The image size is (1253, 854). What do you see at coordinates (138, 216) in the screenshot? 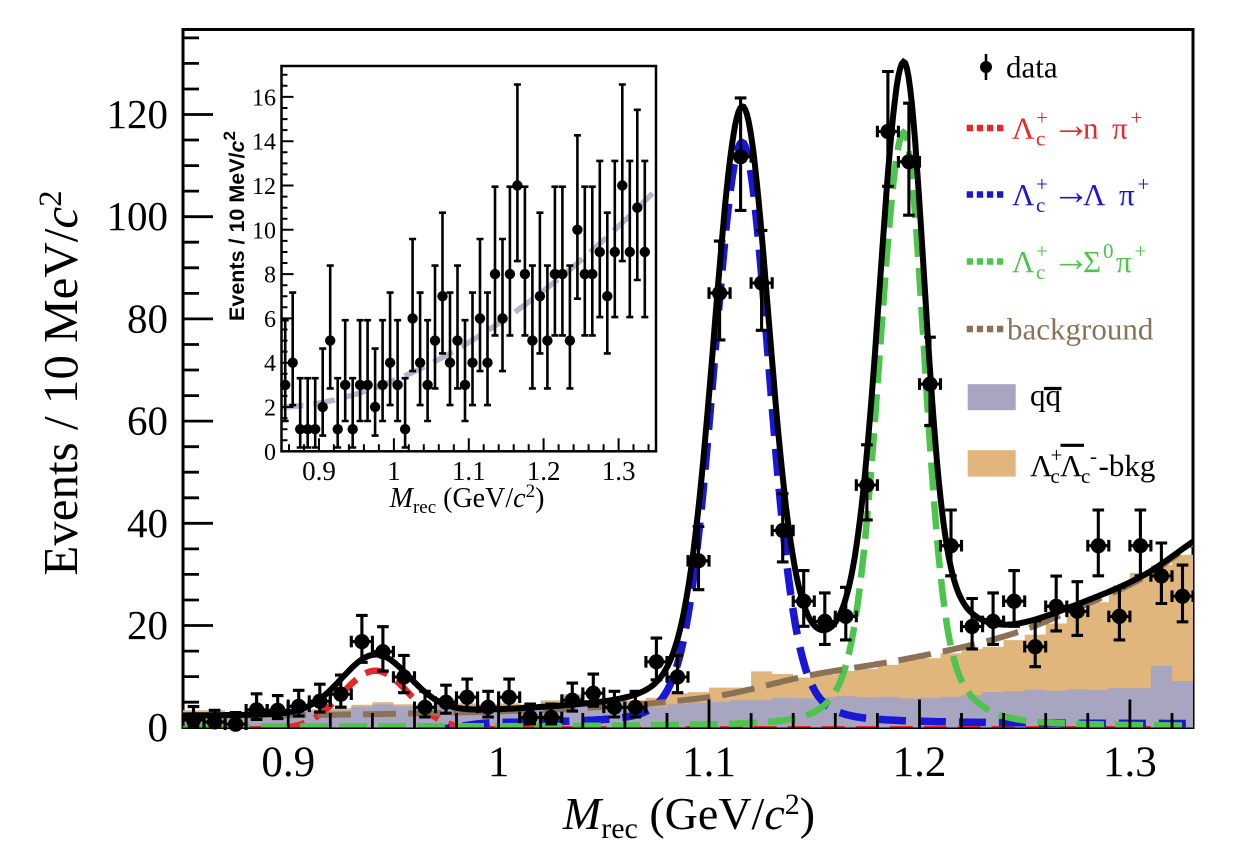
I see `svg-text: 100` at bounding box center [138, 216].